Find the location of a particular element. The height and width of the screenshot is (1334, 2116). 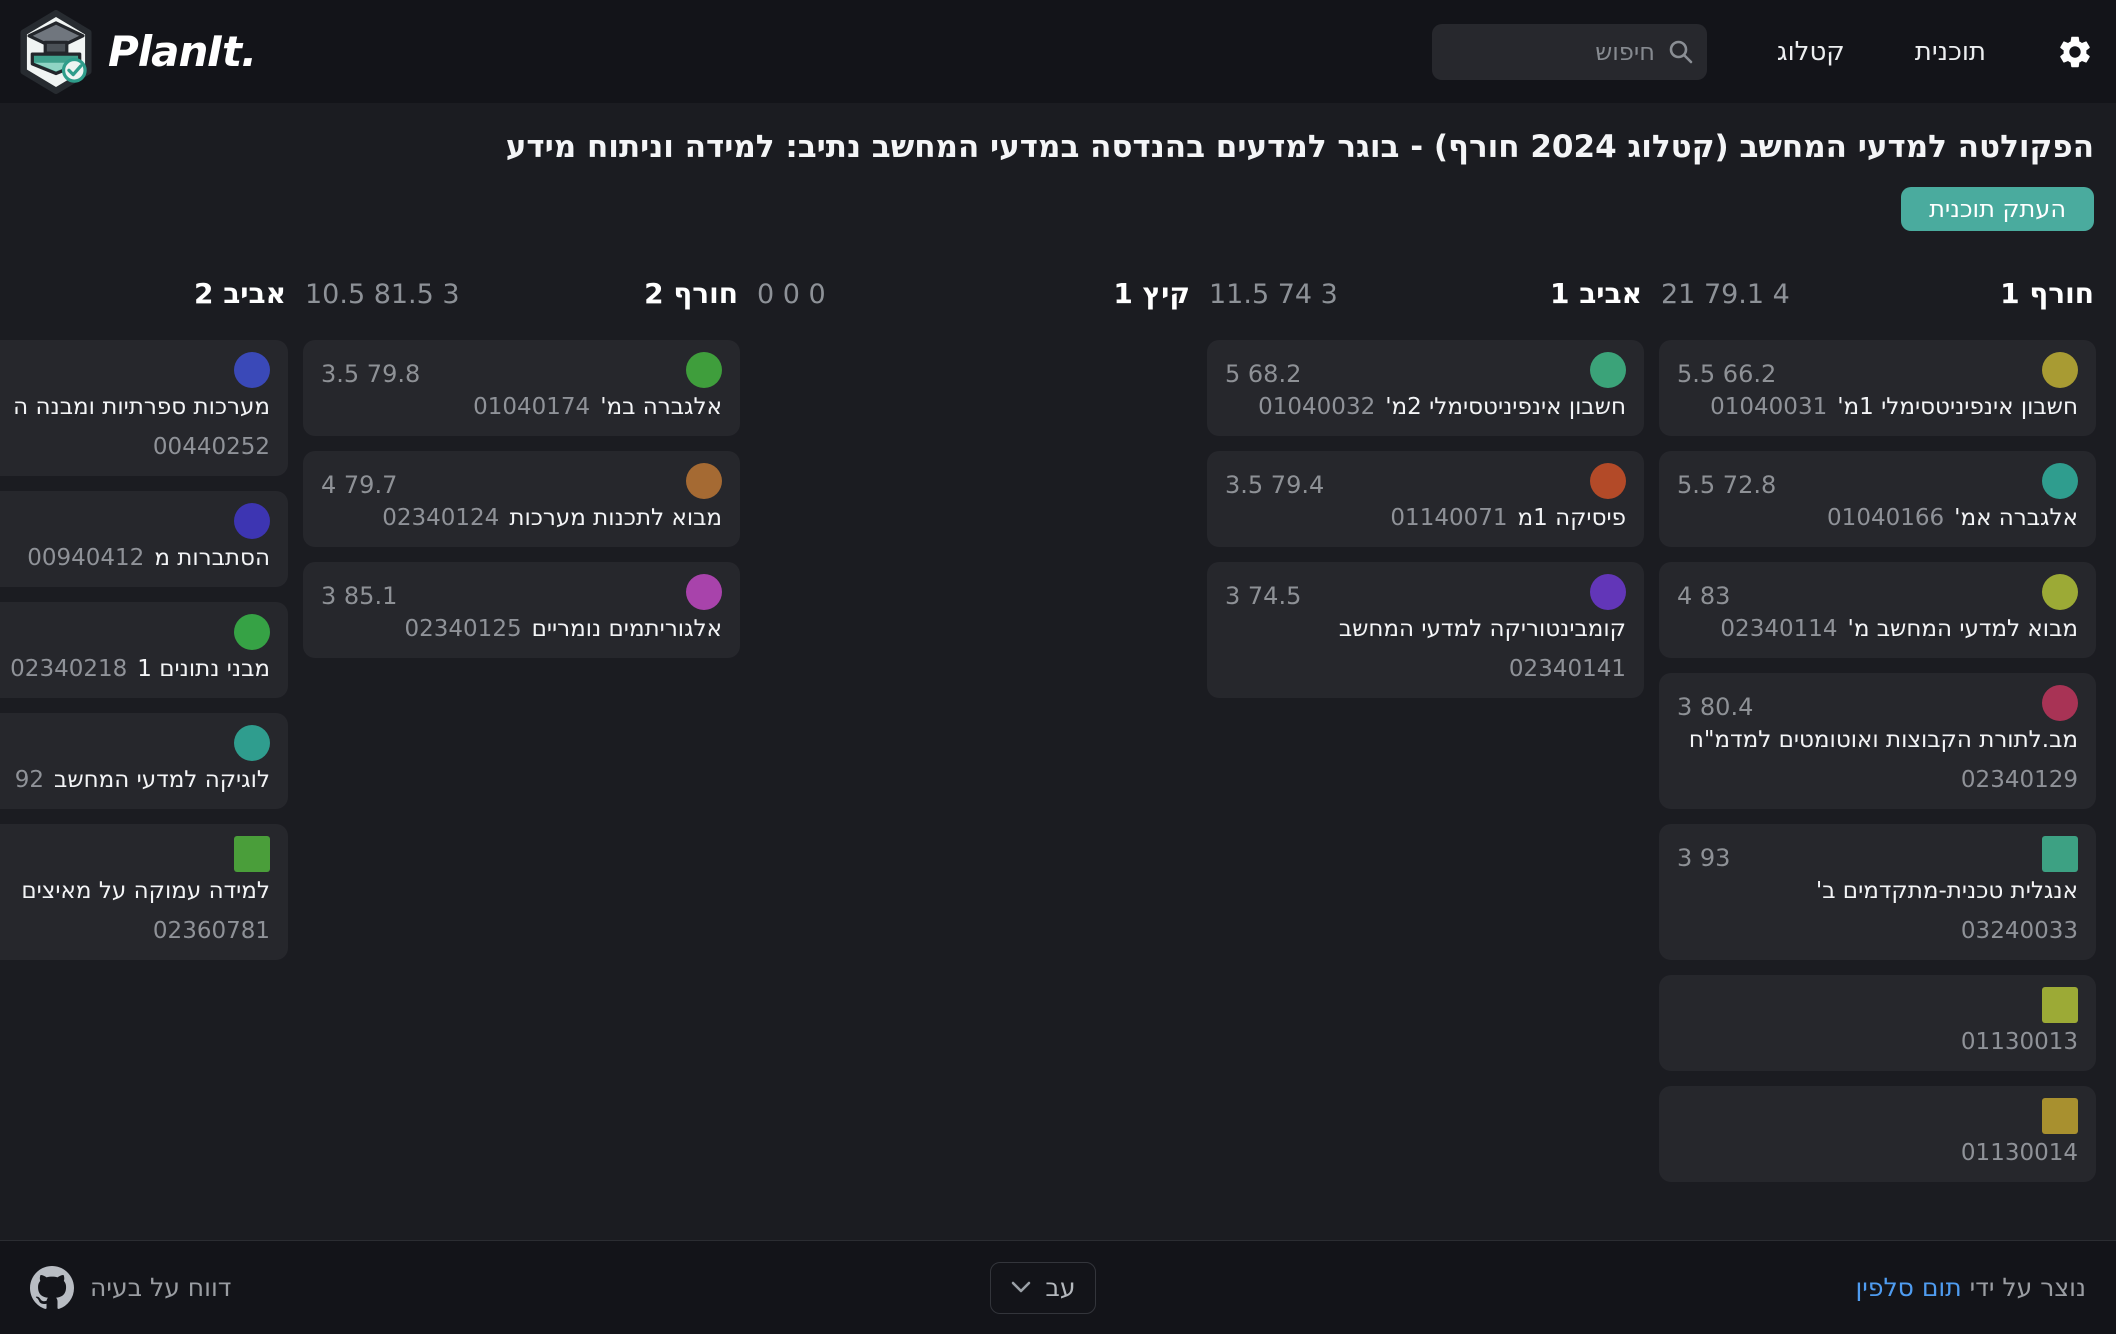

course-name: הסתברות מ is located at coordinates (212, 558).